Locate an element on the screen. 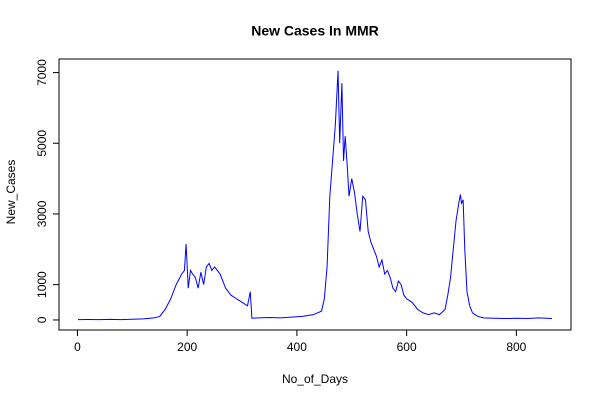  x-tick-label: 0 is located at coordinates (77, 347).